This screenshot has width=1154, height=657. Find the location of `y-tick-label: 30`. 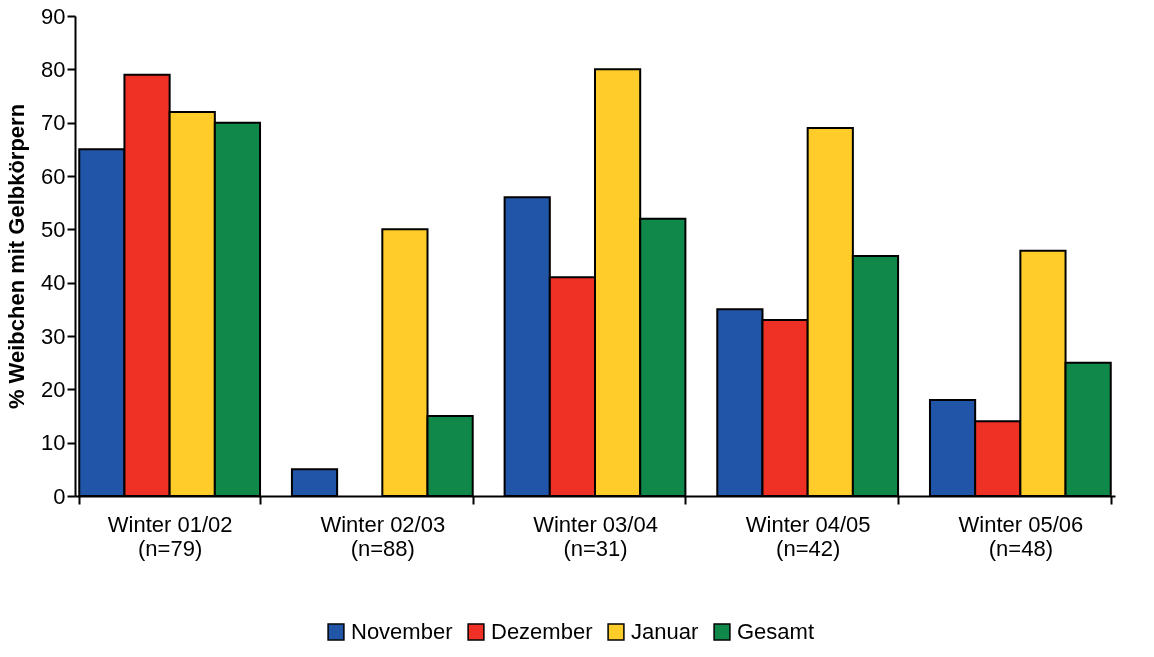

y-tick-label: 30 is located at coordinates (53, 336).